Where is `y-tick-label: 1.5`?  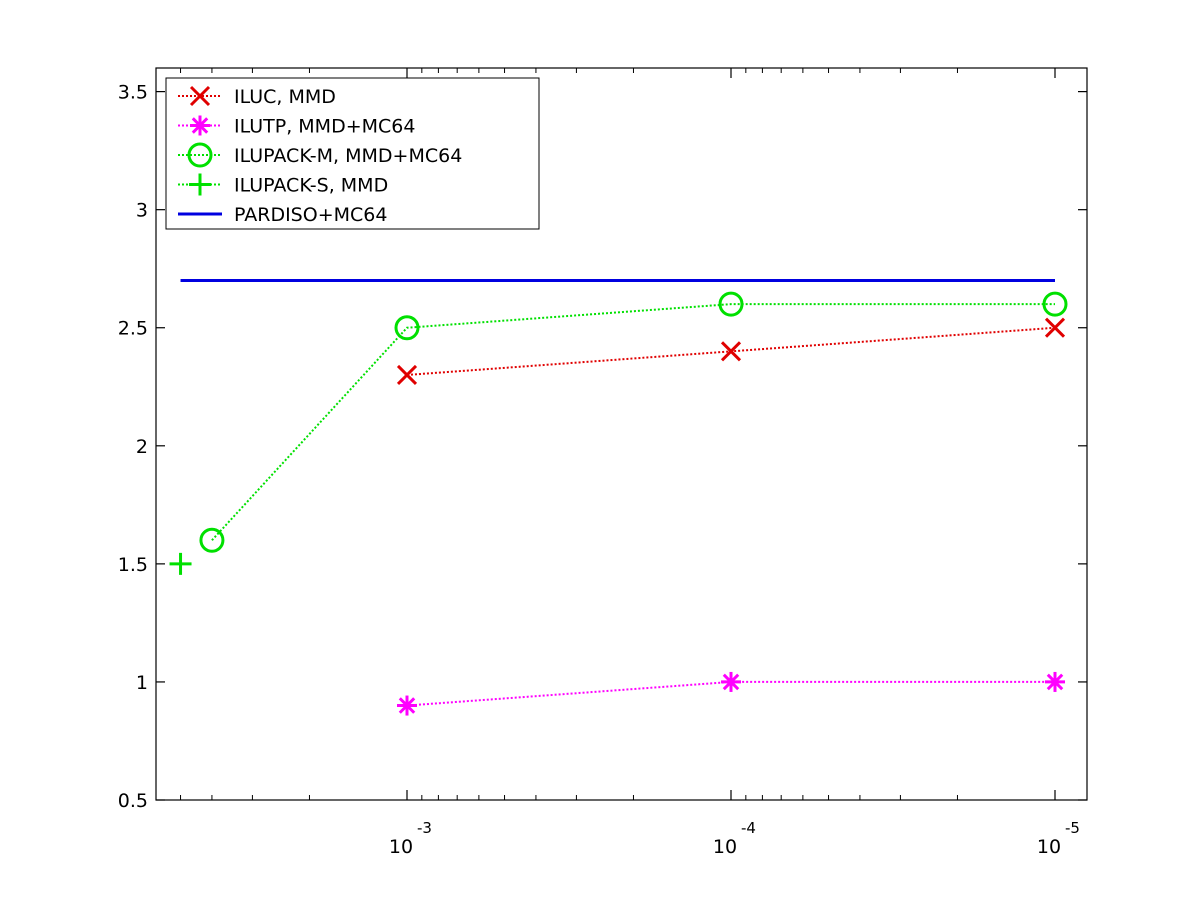 y-tick-label: 1.5 is located at coordinates (133, 565).